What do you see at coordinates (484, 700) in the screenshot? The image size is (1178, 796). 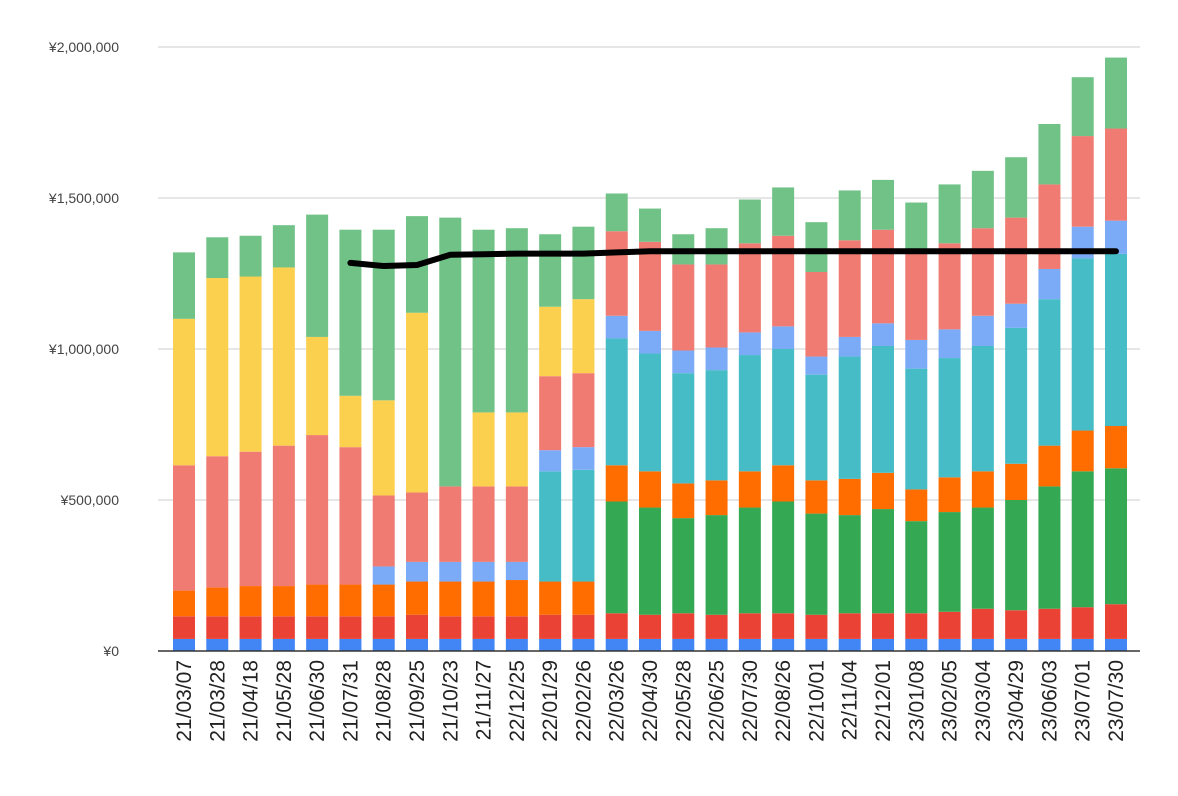 I see `x-tick-label: 21/11/27` at bounding box center [484, 700].